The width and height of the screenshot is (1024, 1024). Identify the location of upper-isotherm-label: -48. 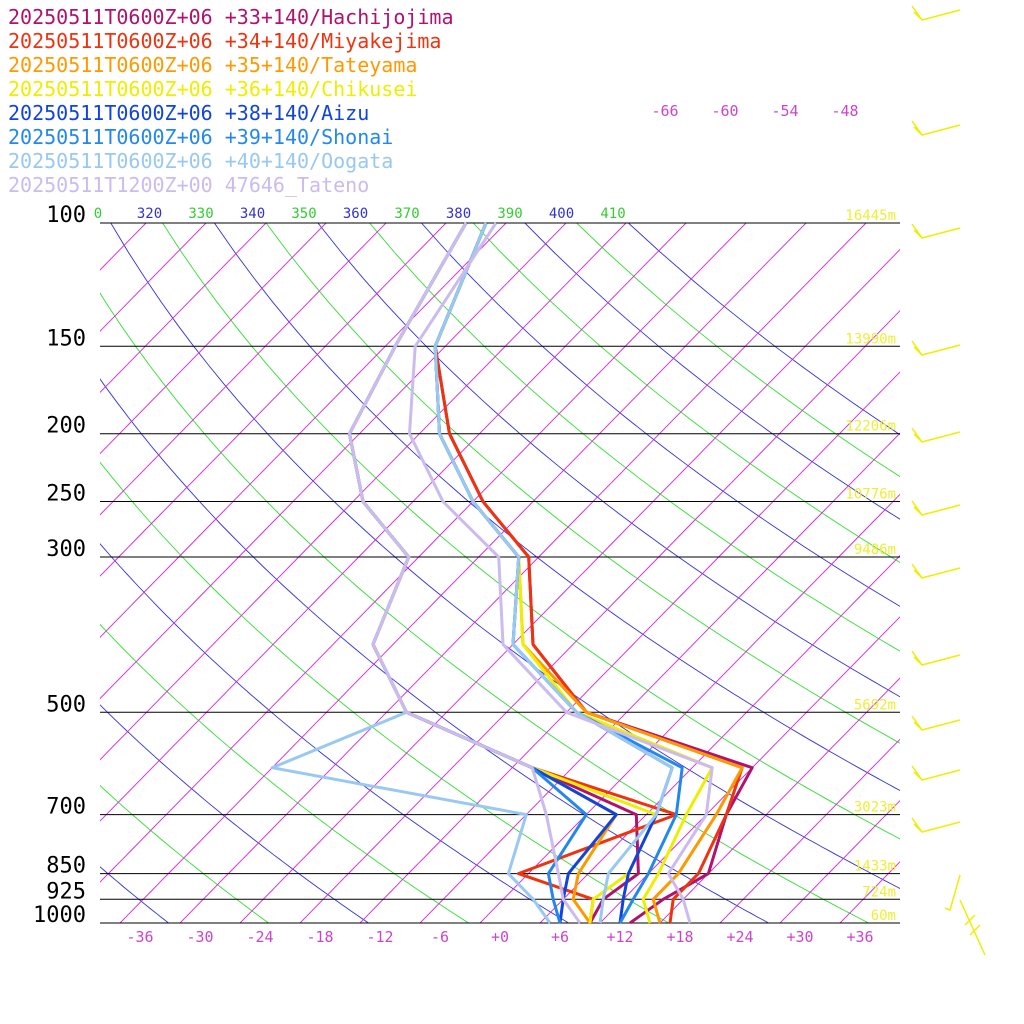
(844, 111).